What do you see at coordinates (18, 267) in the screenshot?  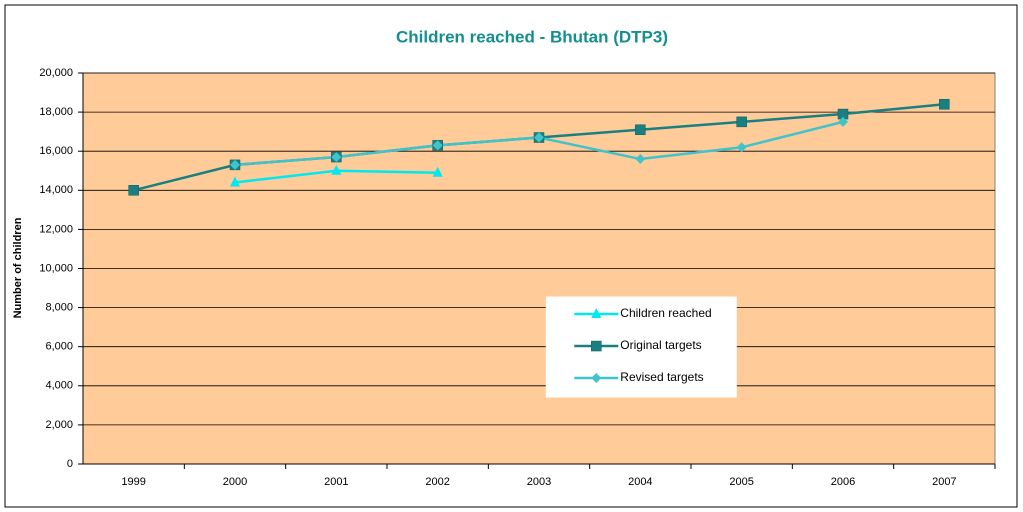 I see `y-axis-label: Number of children` at bounding box center [18, 267].